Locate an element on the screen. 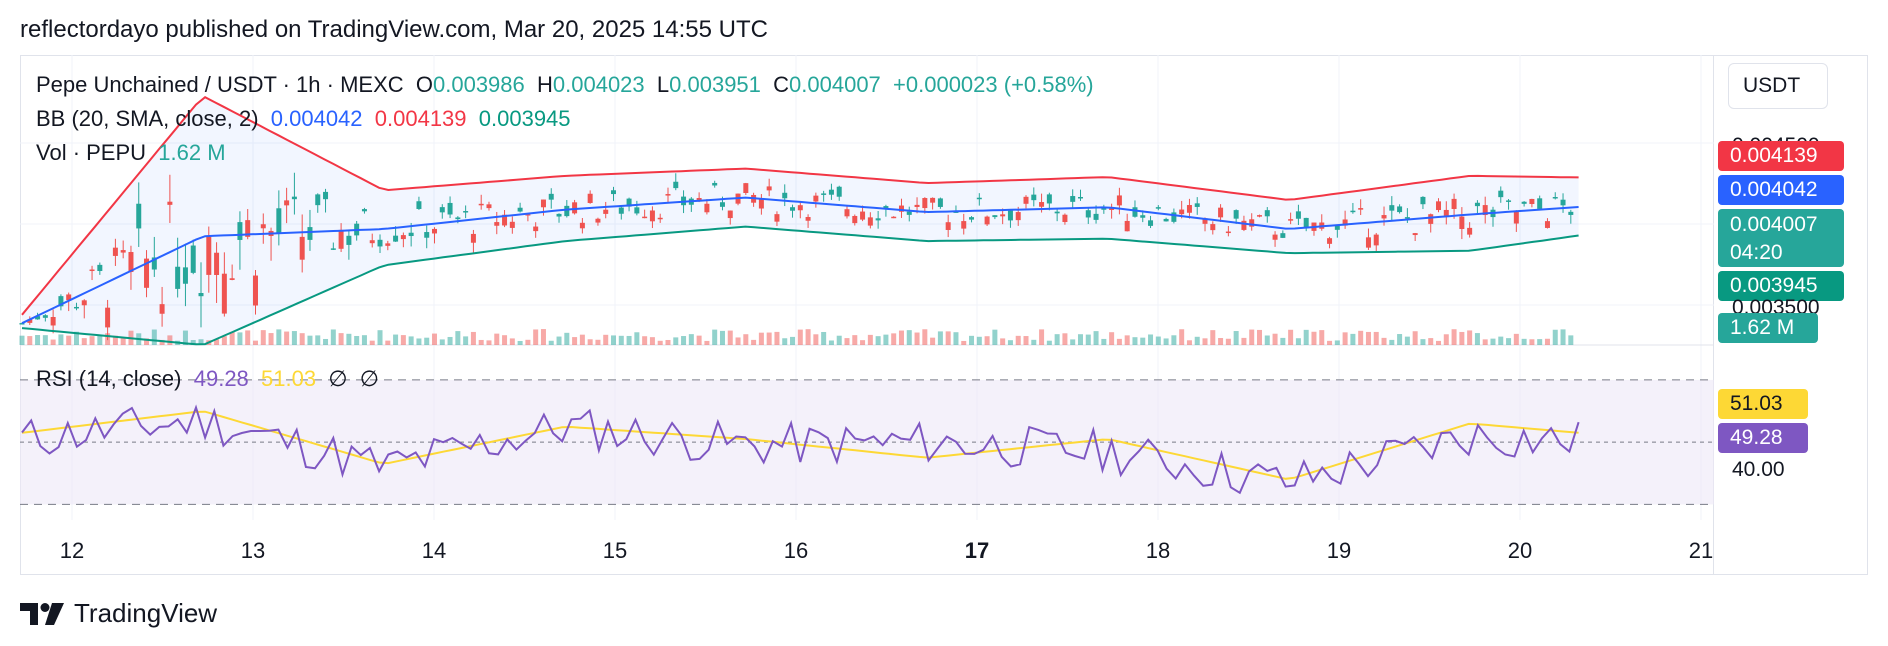 The width and height of the screenshot is (1888, 646). volume-tag: 1.62 M is located at coordinates (1768, 328).